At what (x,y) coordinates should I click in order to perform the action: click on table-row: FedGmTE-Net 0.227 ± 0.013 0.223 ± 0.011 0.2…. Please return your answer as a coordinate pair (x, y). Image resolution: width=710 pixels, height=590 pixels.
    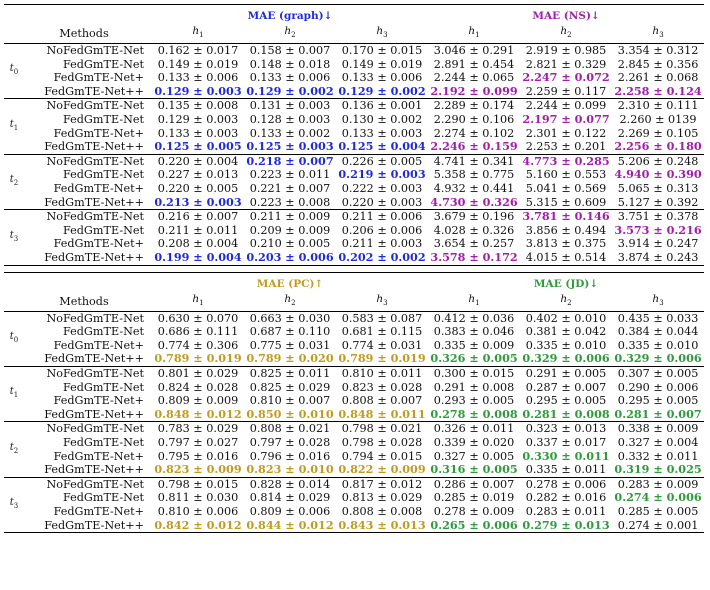
    Looking at the image, I should click on (354, 175).